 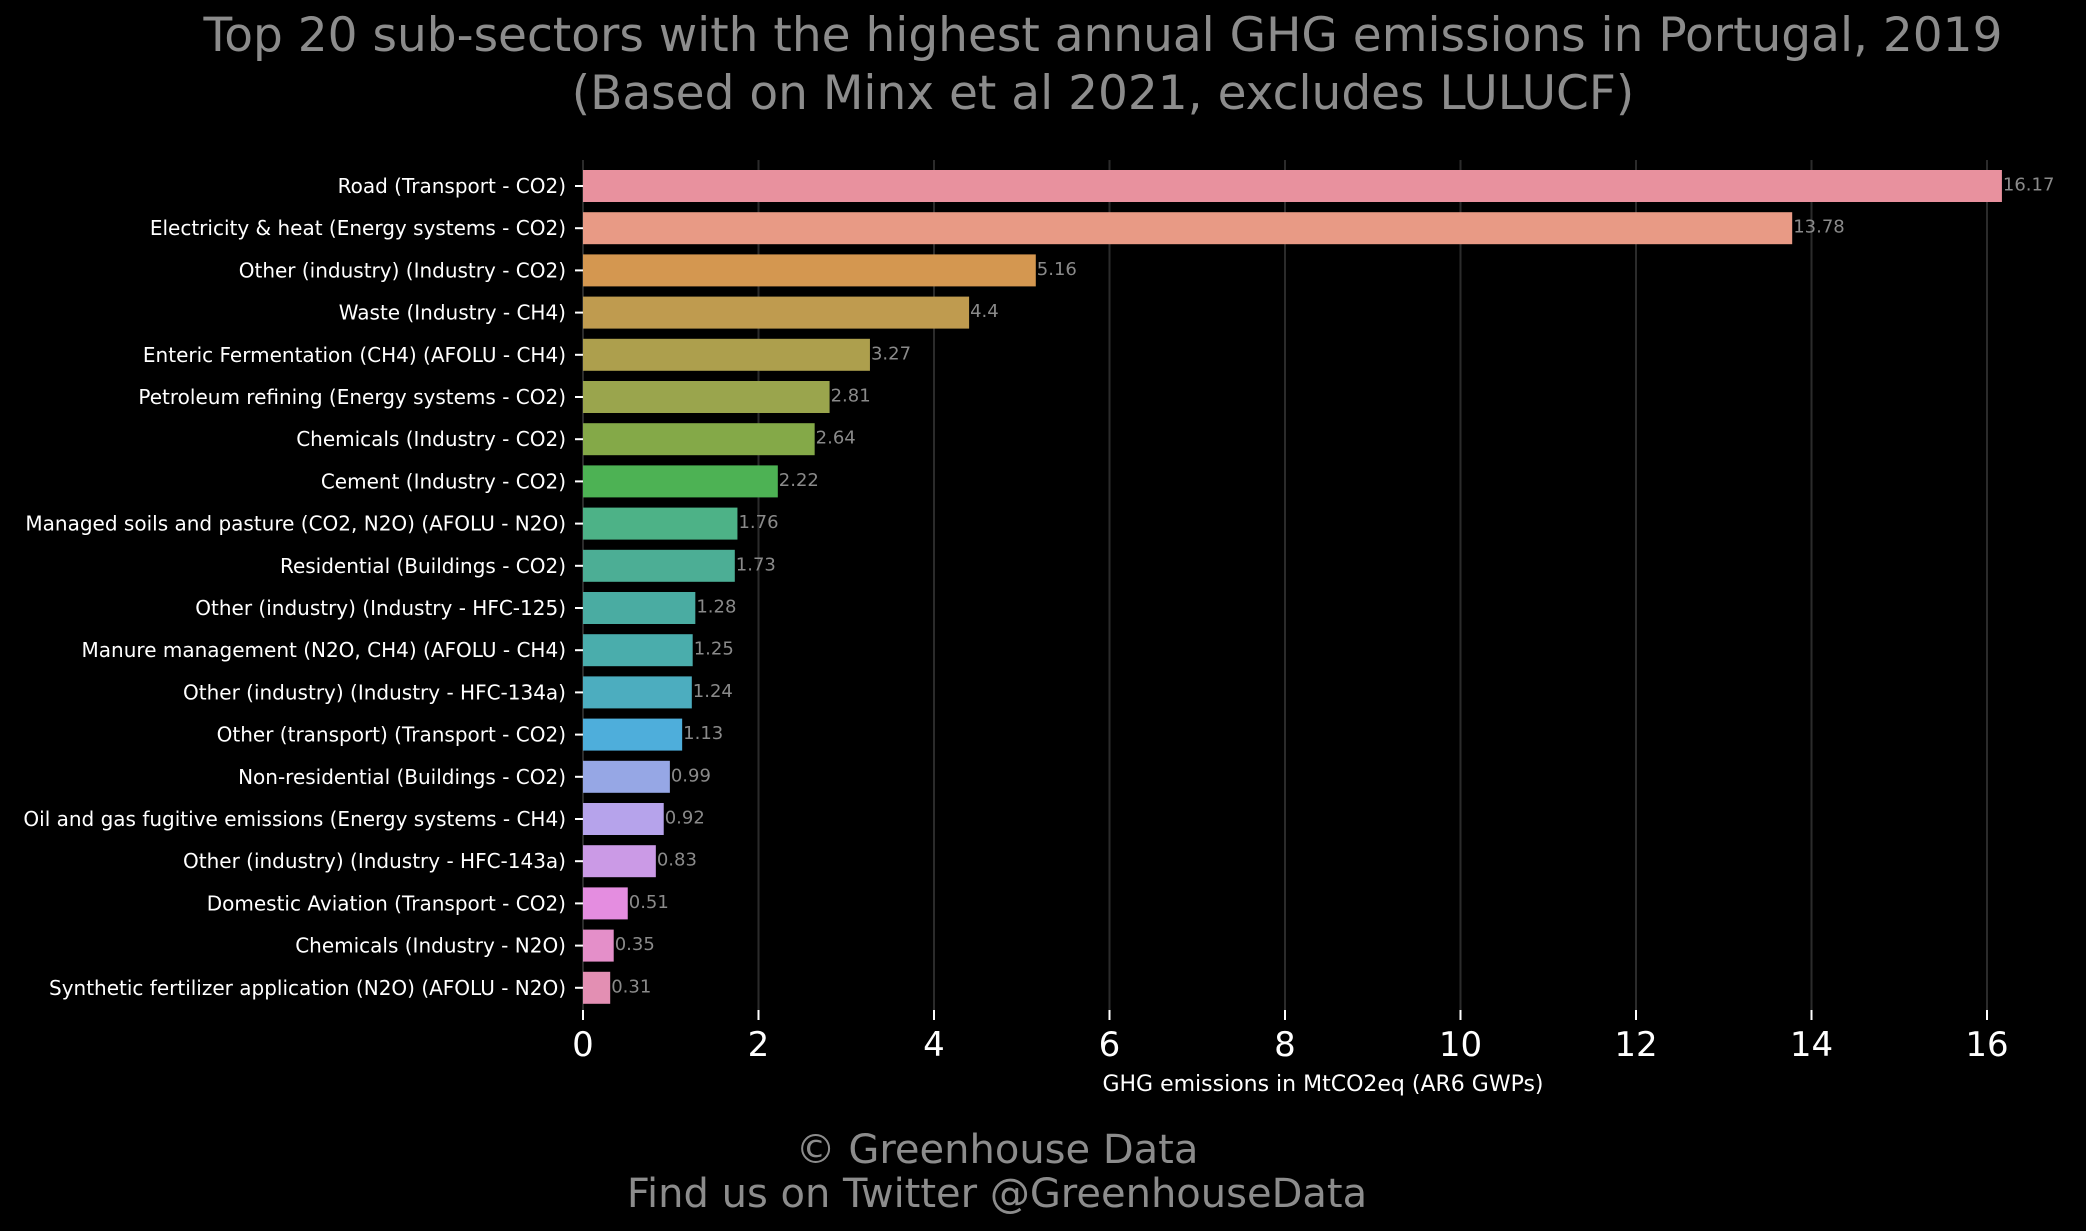 What do you see at coordinates (1322, 1084) in the screenshot?
I see `x-axis-label: GHG emissions in MtCO2eq (AR6 GWPs)` at bounding box center [1322, 1084].